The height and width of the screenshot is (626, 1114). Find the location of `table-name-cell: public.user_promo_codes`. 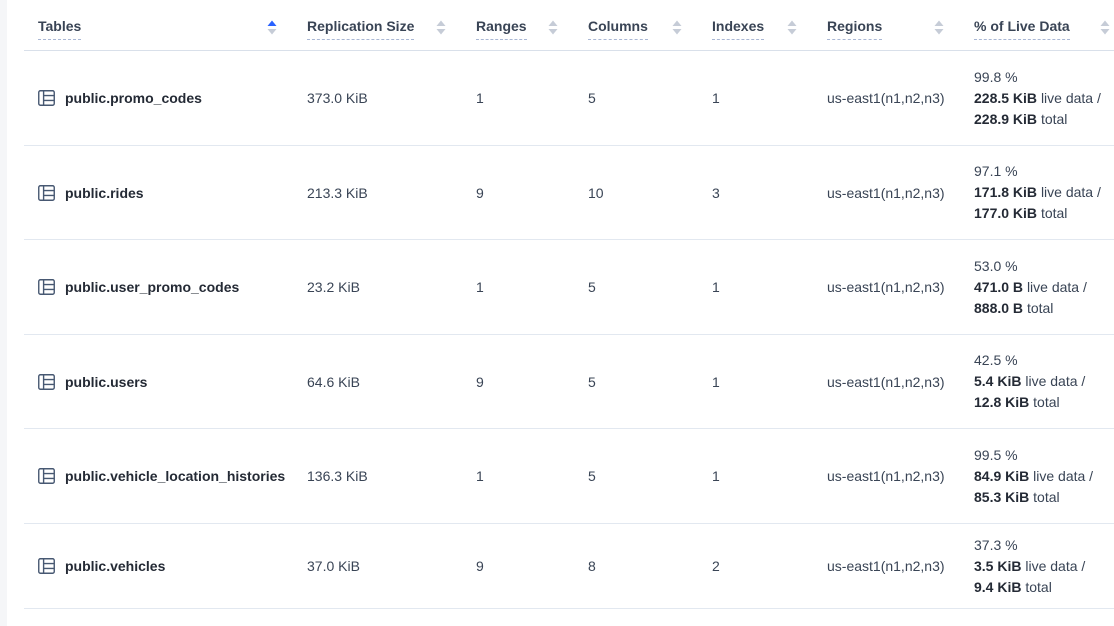

table-name-cell: public.user_promo_codes is located at coordinates (172, 287).